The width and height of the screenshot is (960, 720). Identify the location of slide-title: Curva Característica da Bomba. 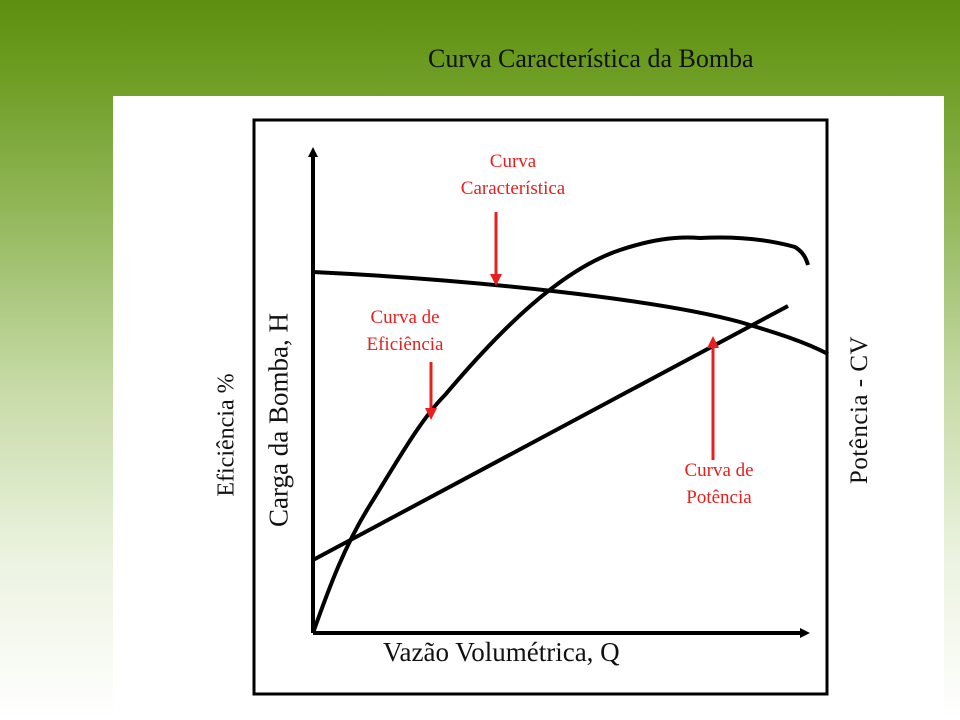
(591, 58).